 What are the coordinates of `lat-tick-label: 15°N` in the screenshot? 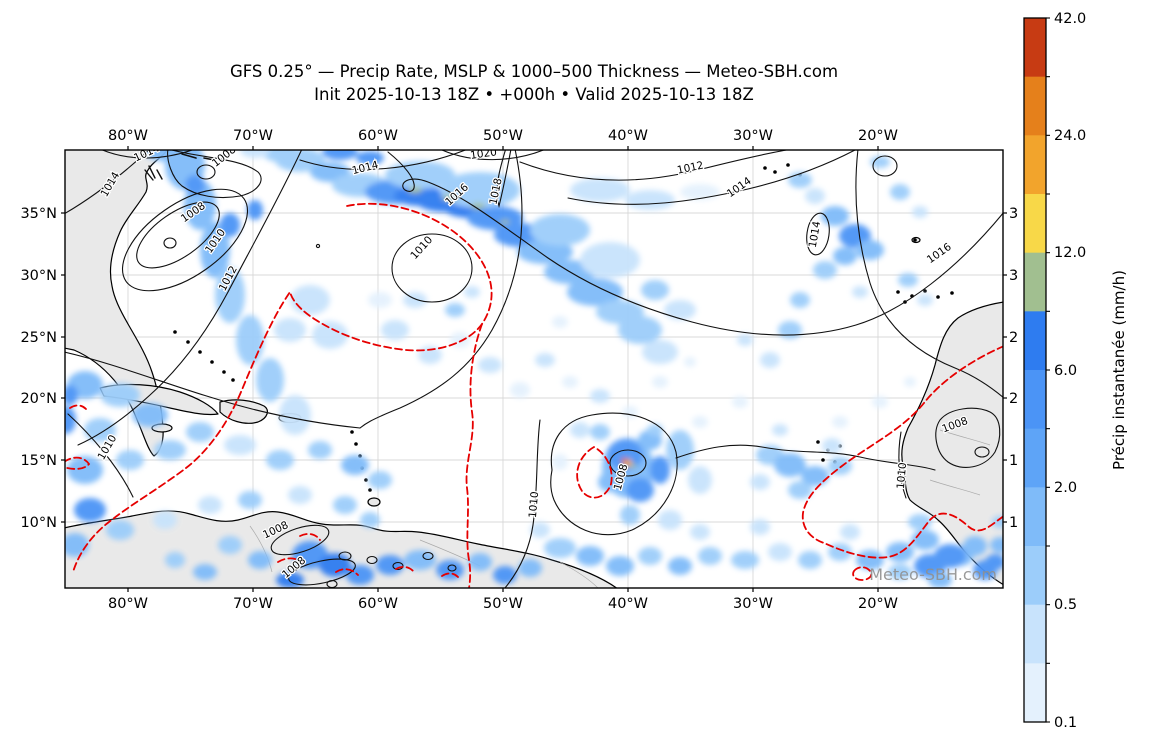 It's located at (38, 461).